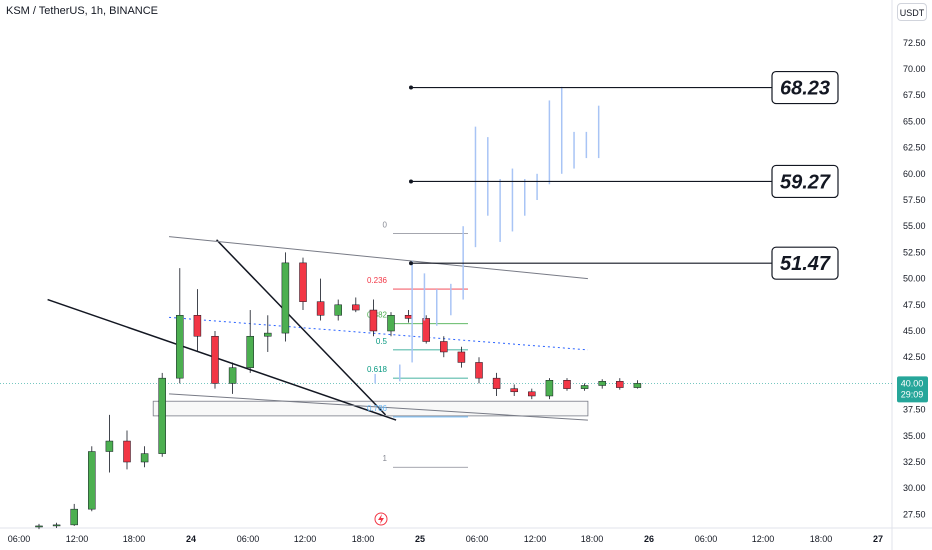  What do you see at coordinates (377, 315) in the screenshot?
I see `fib-level-label: 0.382` at bounding box center [377, 315].